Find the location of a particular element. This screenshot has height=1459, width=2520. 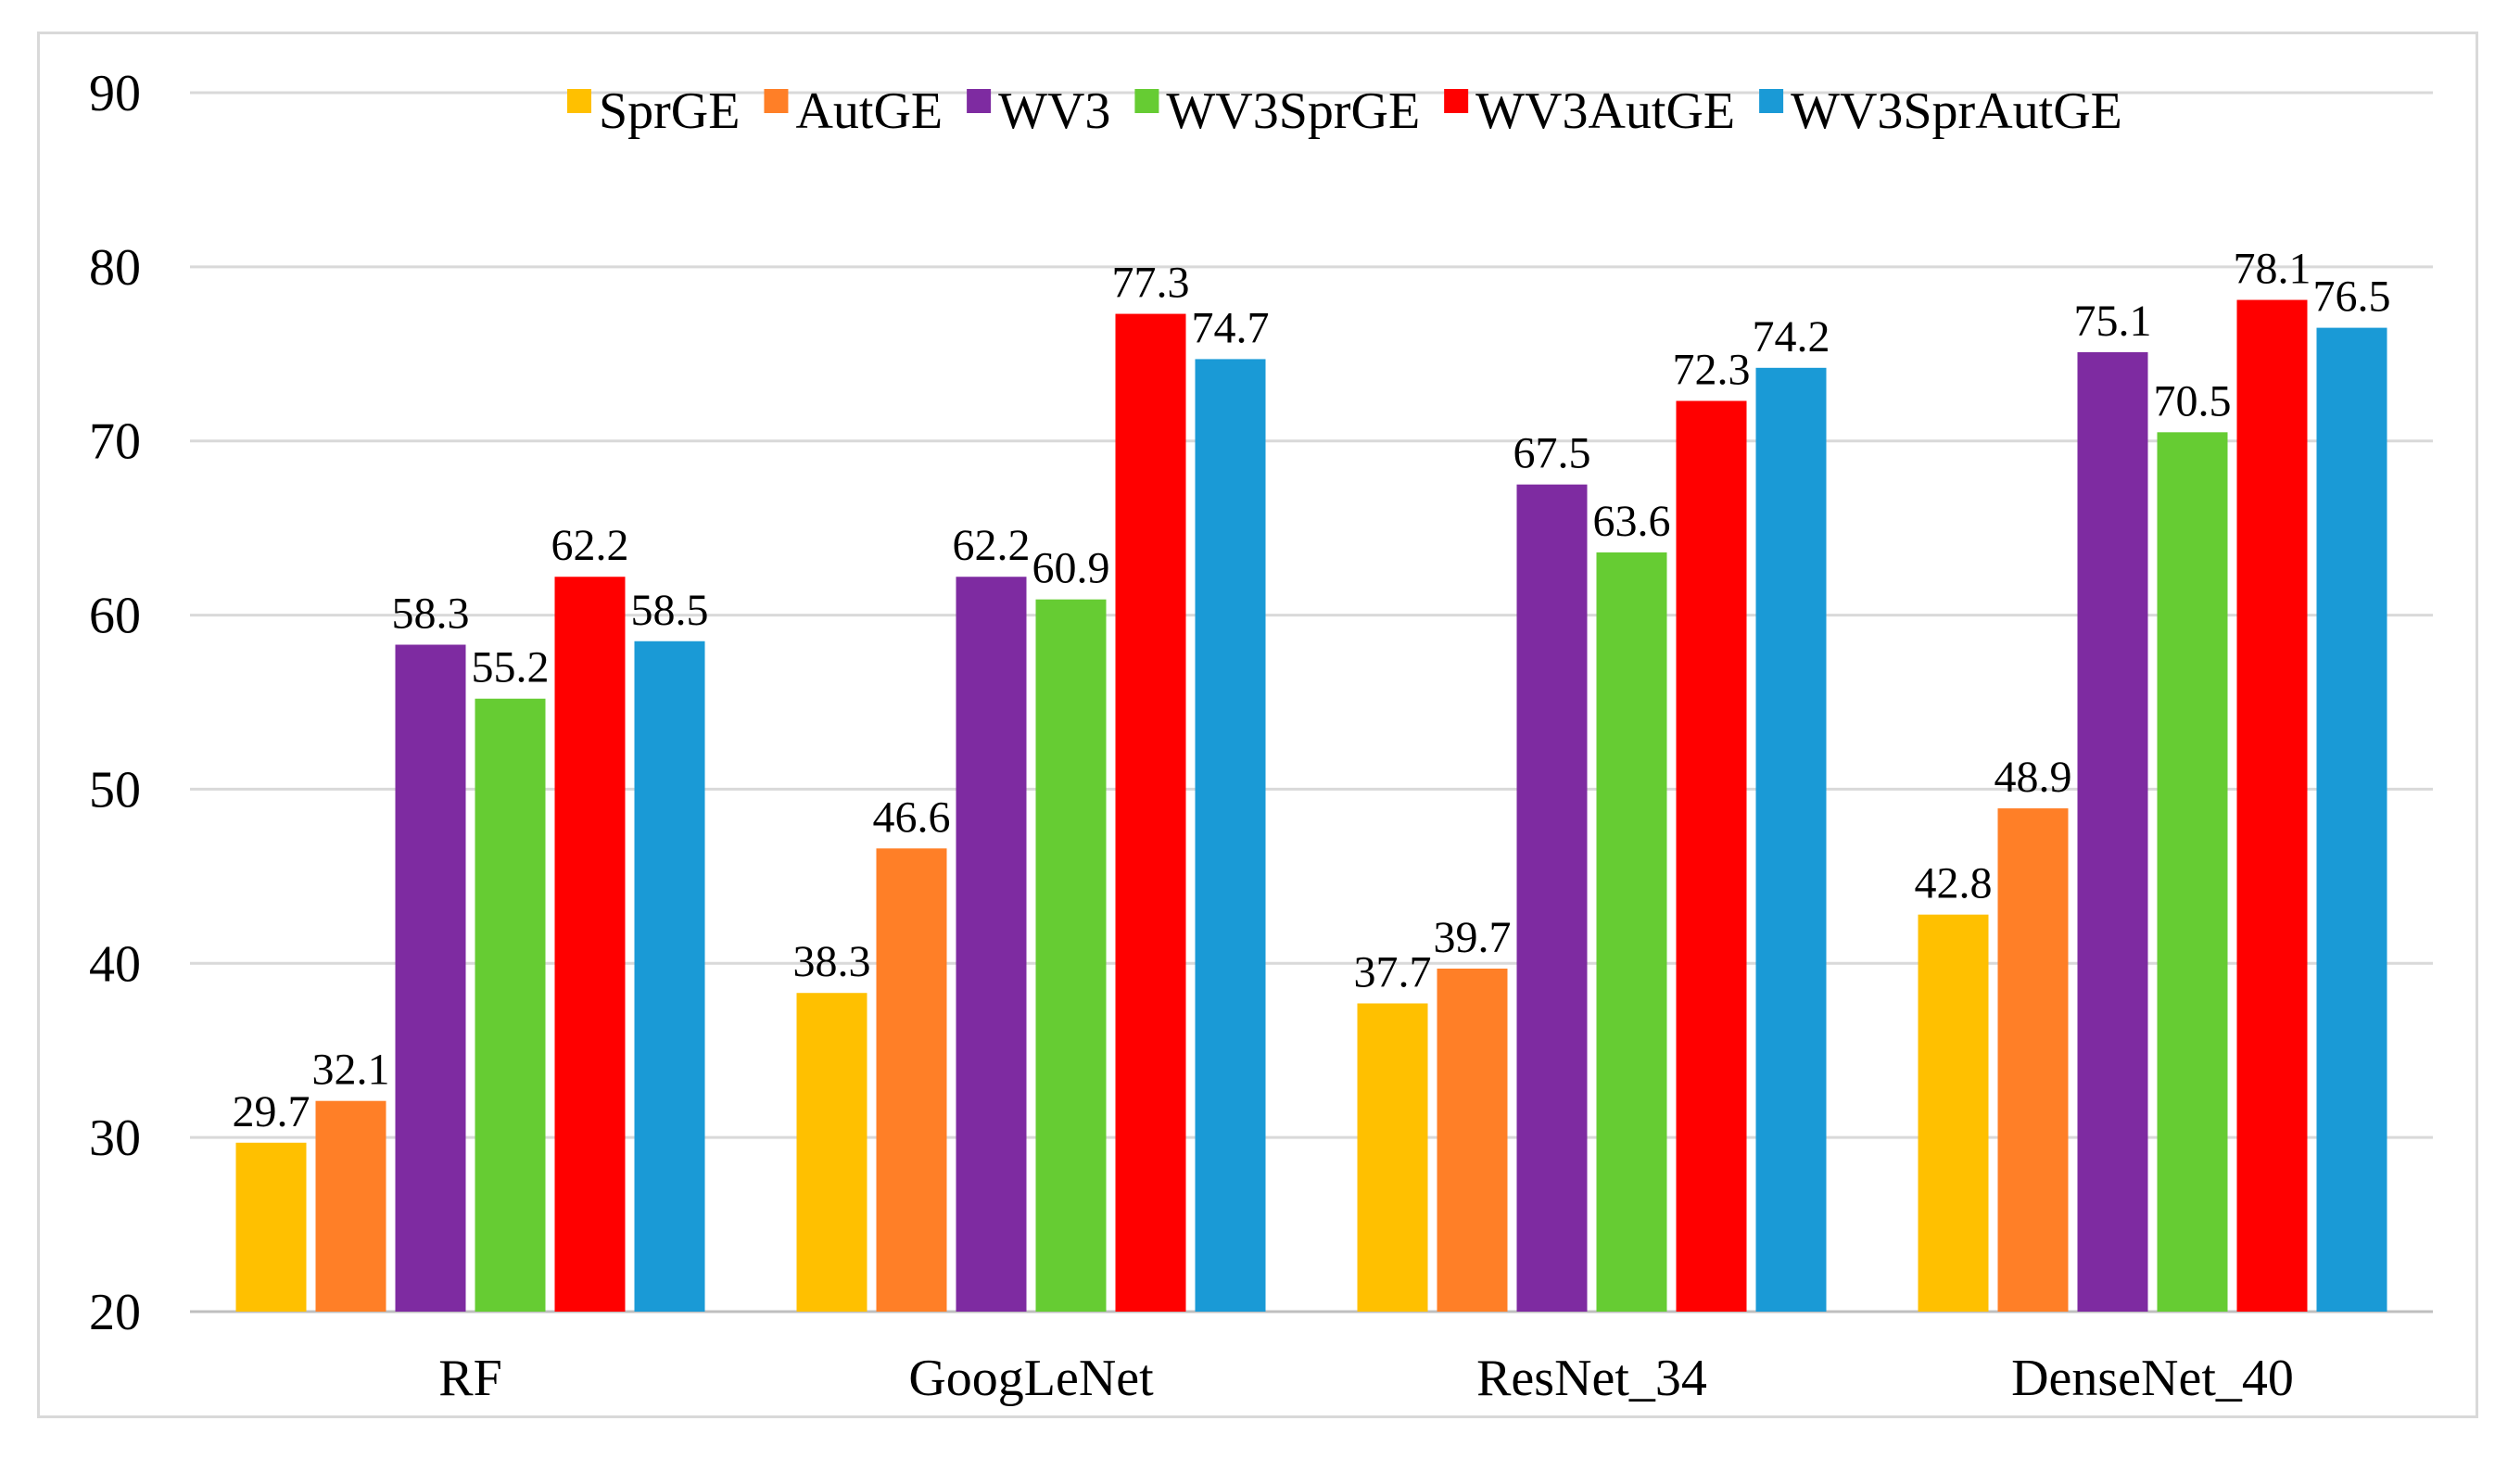

legend-label-autge: AutGE is located at coordinates (869, 111).